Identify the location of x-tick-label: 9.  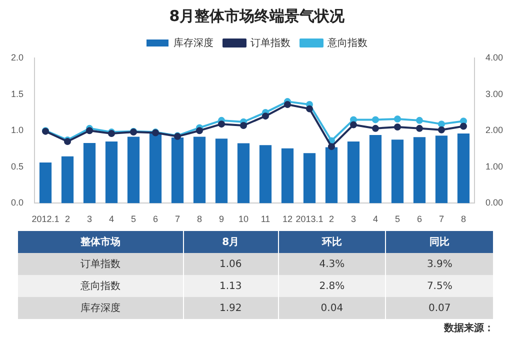
(221, 219).